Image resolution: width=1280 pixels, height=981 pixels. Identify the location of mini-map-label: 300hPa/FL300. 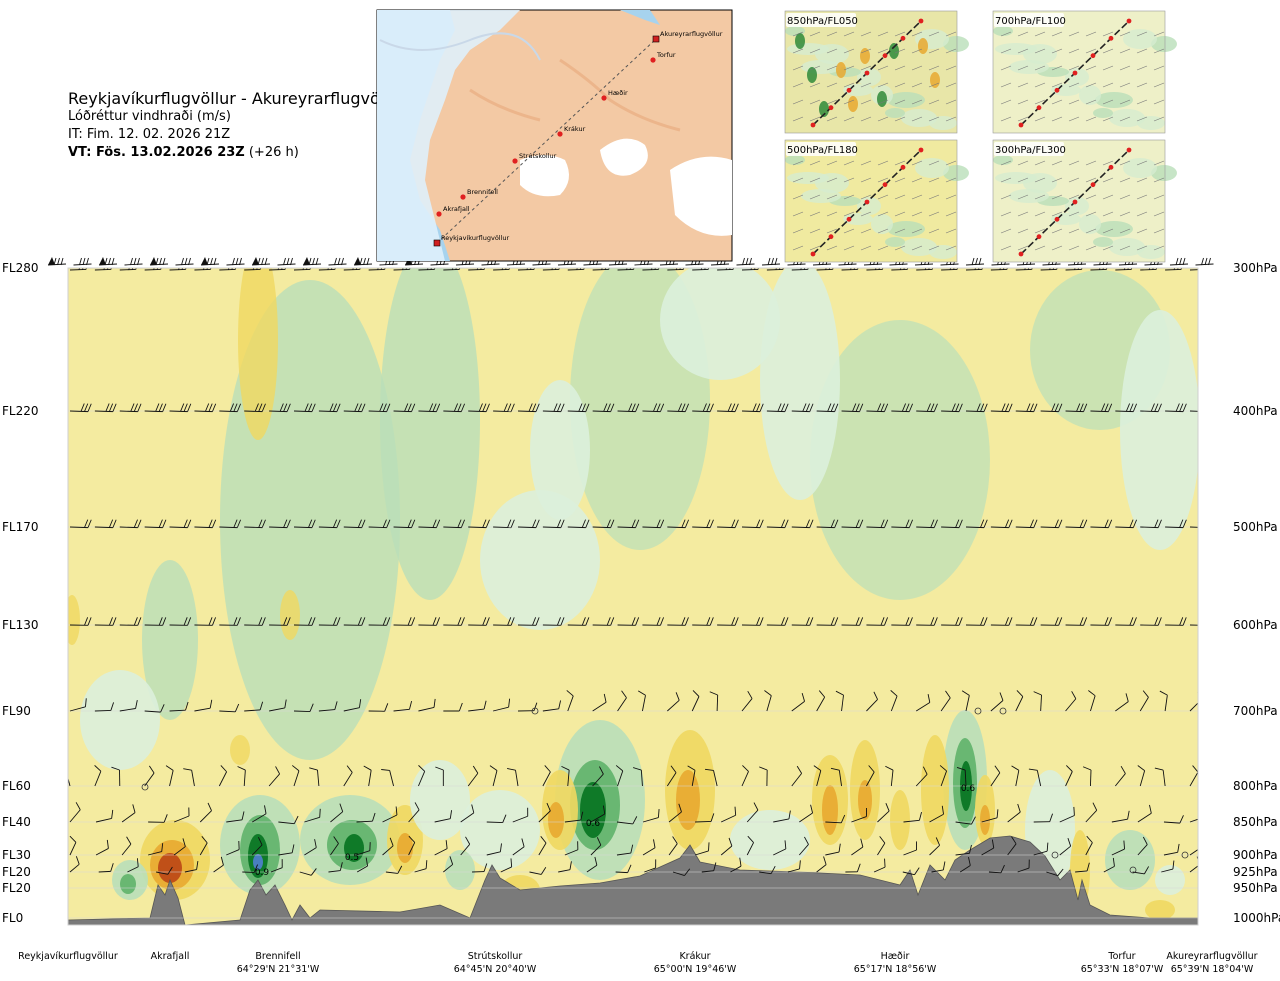
(1030, 150).